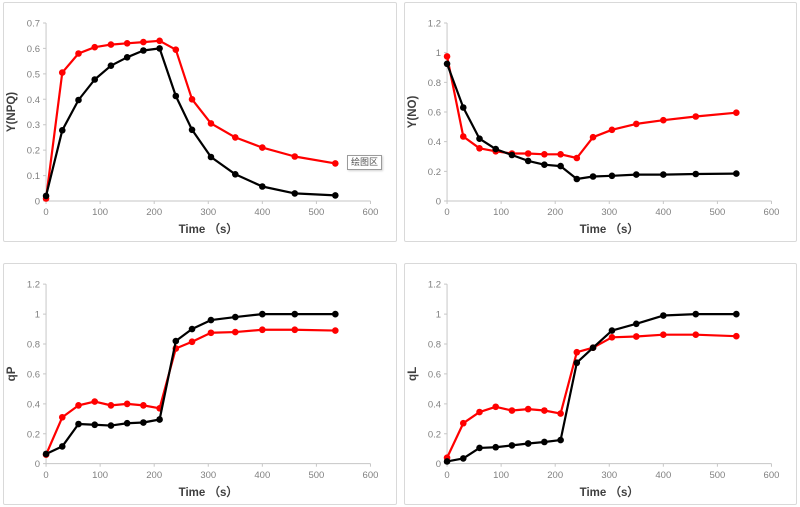 The image size is (800, 507). Describe the element at coordinates (37, 202) in the screenshot. I see `y-tick-label: 0` at that location.